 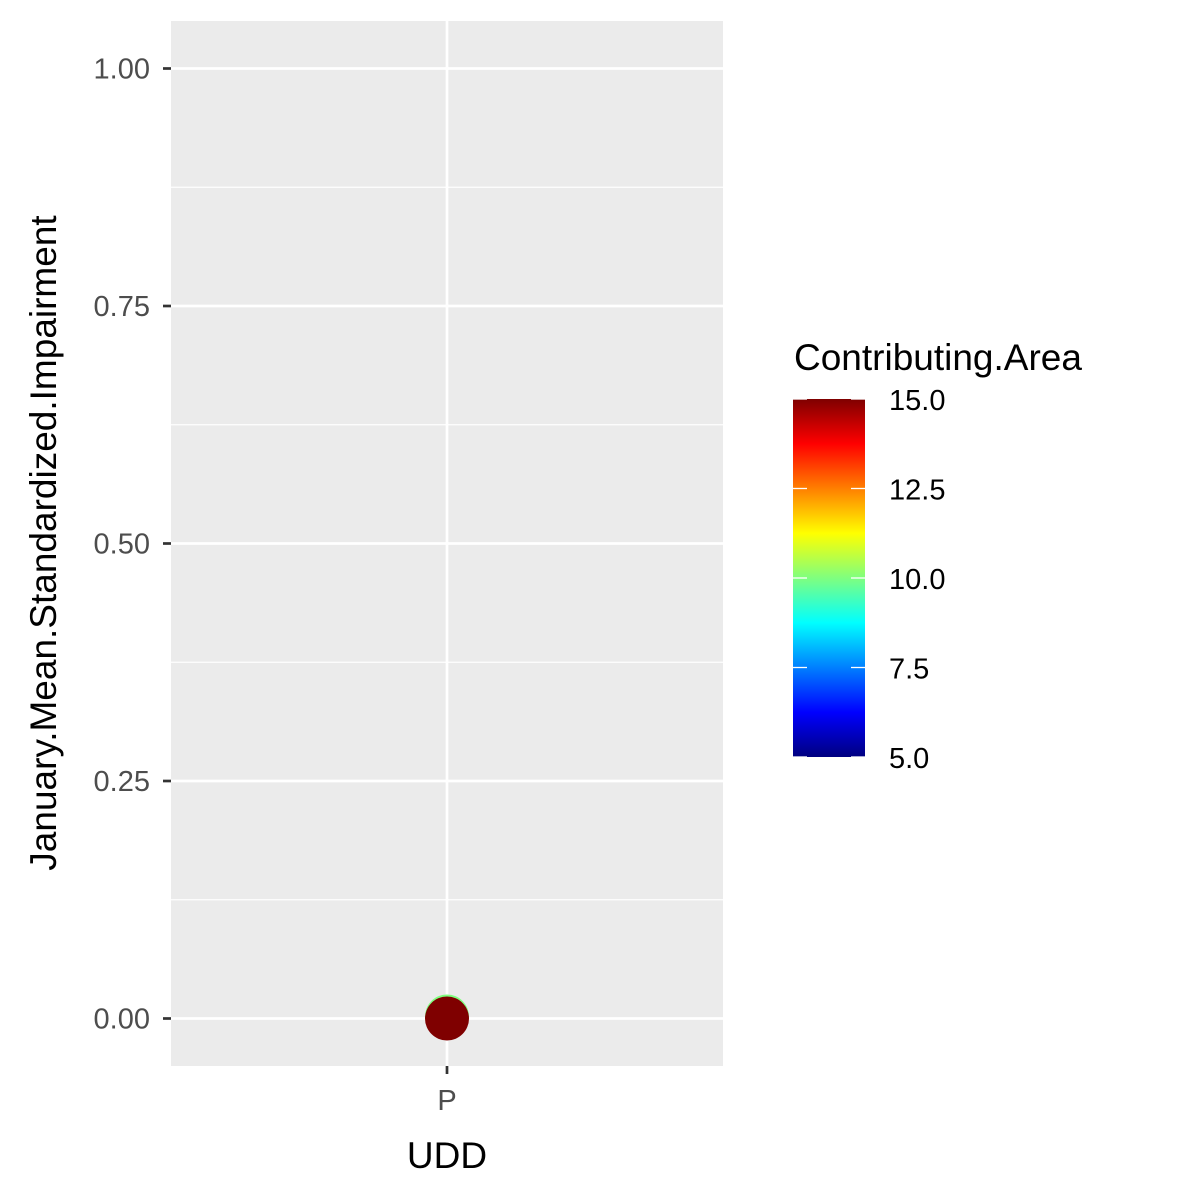 I want to click on colorbar-label: 10.0, so click(x=917, y=580).